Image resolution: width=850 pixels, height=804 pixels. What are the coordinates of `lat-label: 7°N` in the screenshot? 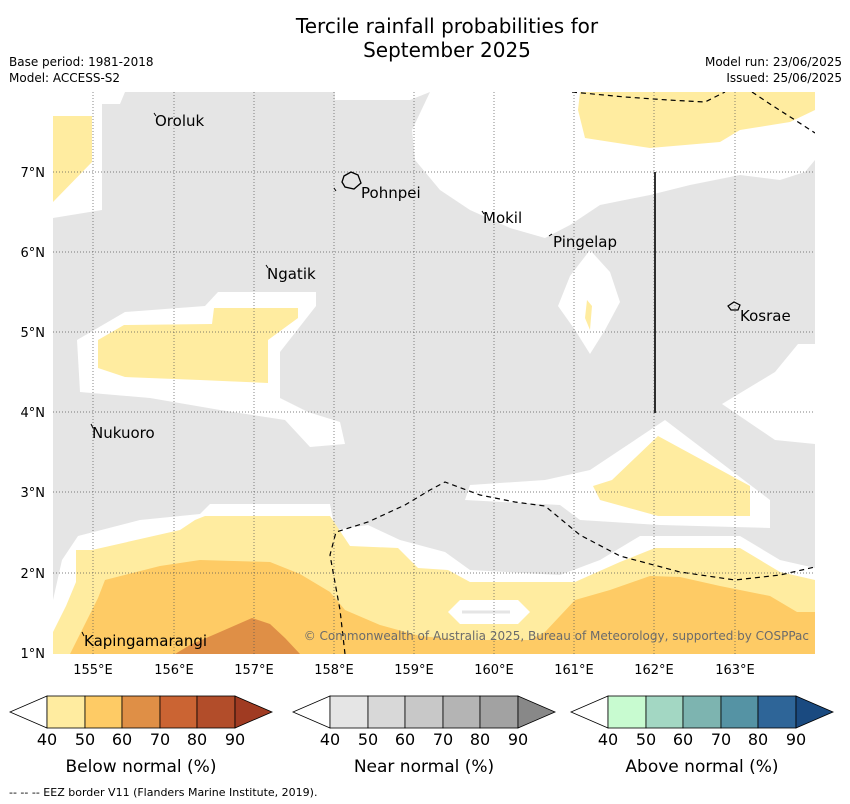 It's located at (33, 173).